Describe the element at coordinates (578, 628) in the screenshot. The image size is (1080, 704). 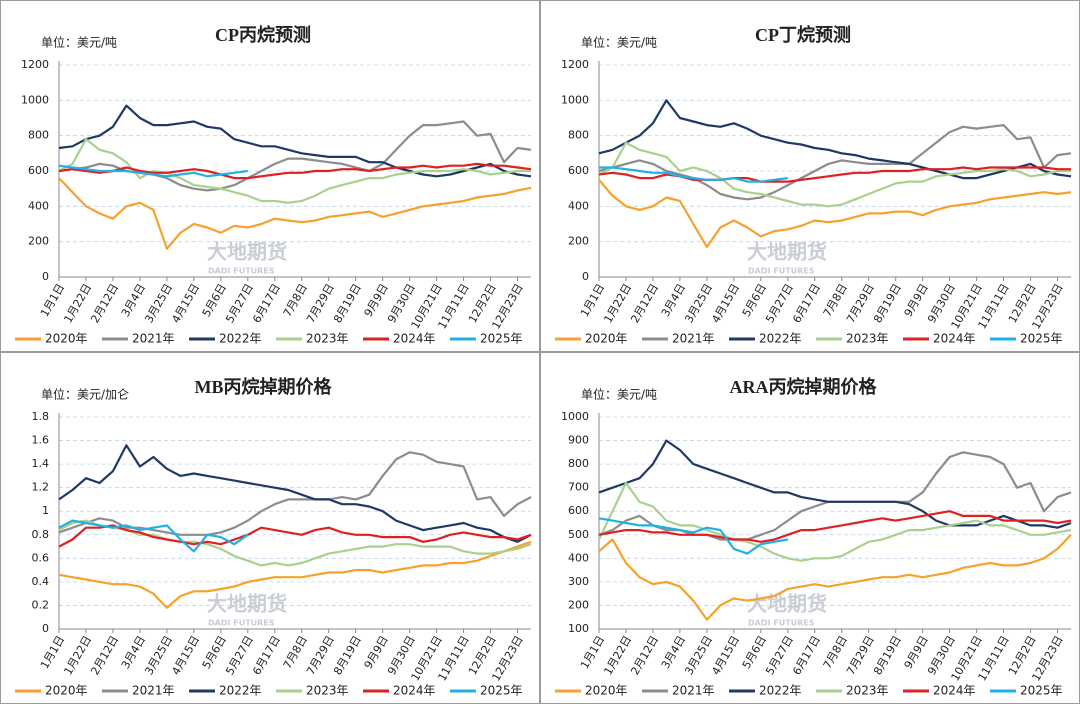
I see `y-tick-label: 100` at that location.